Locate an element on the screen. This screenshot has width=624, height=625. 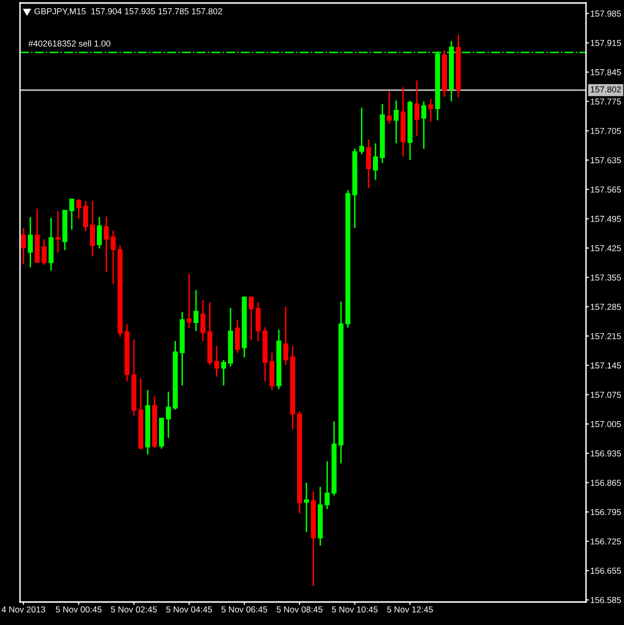
y-tick-label: 157.075 is located at coordinates (605, 395).